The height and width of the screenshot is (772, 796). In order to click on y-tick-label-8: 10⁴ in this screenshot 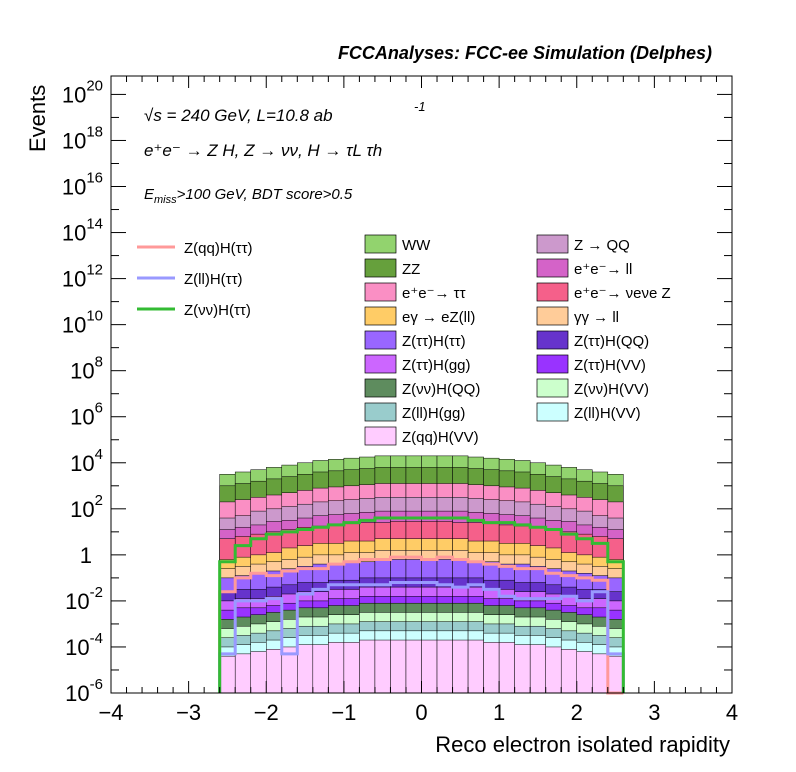, I will do `click(86, 461)`.